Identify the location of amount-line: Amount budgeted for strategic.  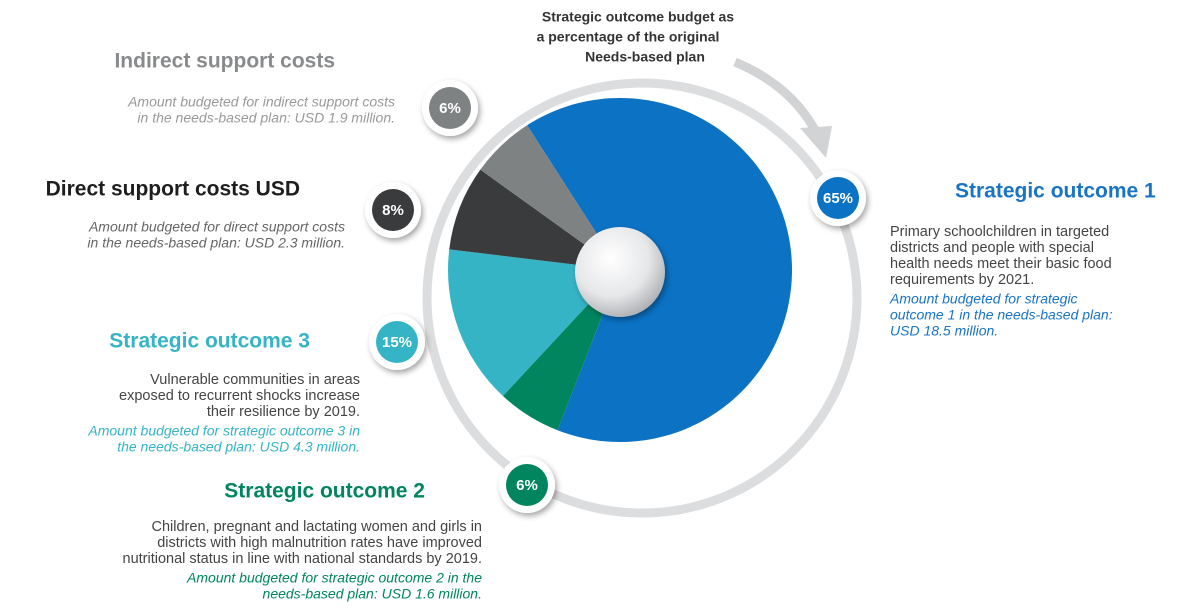
(983, 299).